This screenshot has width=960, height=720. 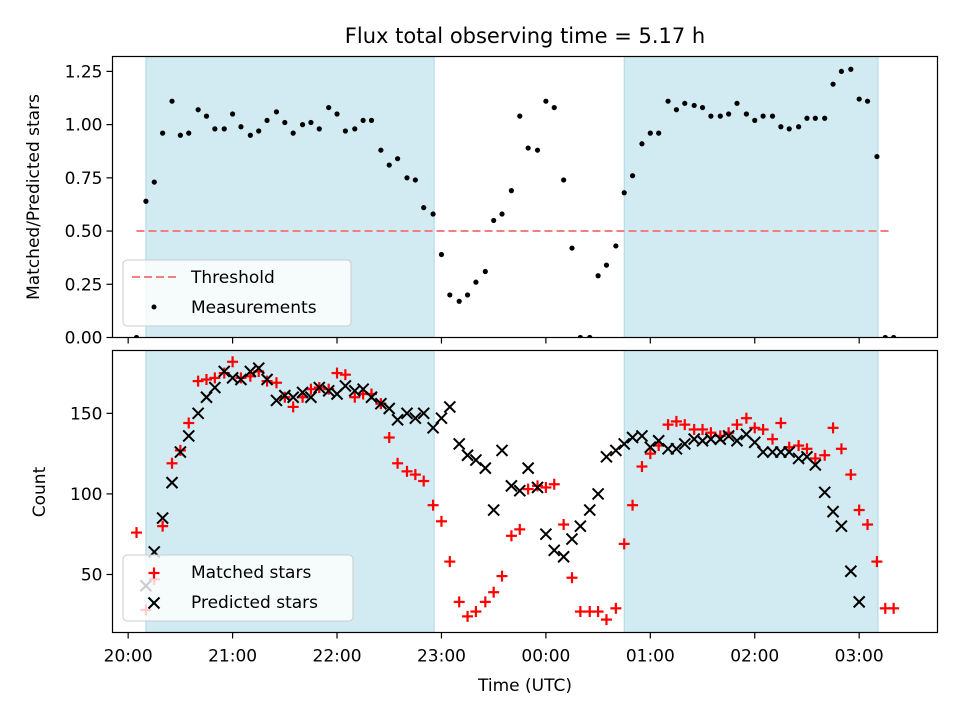 What do you see at coordinates (545, 657) in the screenshot?
I see `count-x-tick-label: 00:00` at bounding box center [545, 657].